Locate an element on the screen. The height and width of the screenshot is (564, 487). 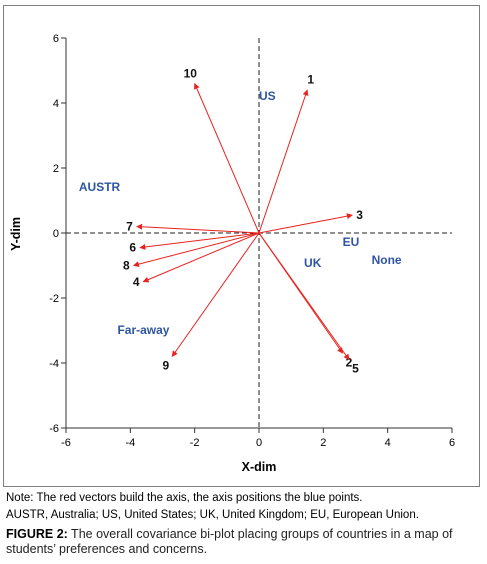
vector-label-6: 6 is located at coordinates (132, 248).